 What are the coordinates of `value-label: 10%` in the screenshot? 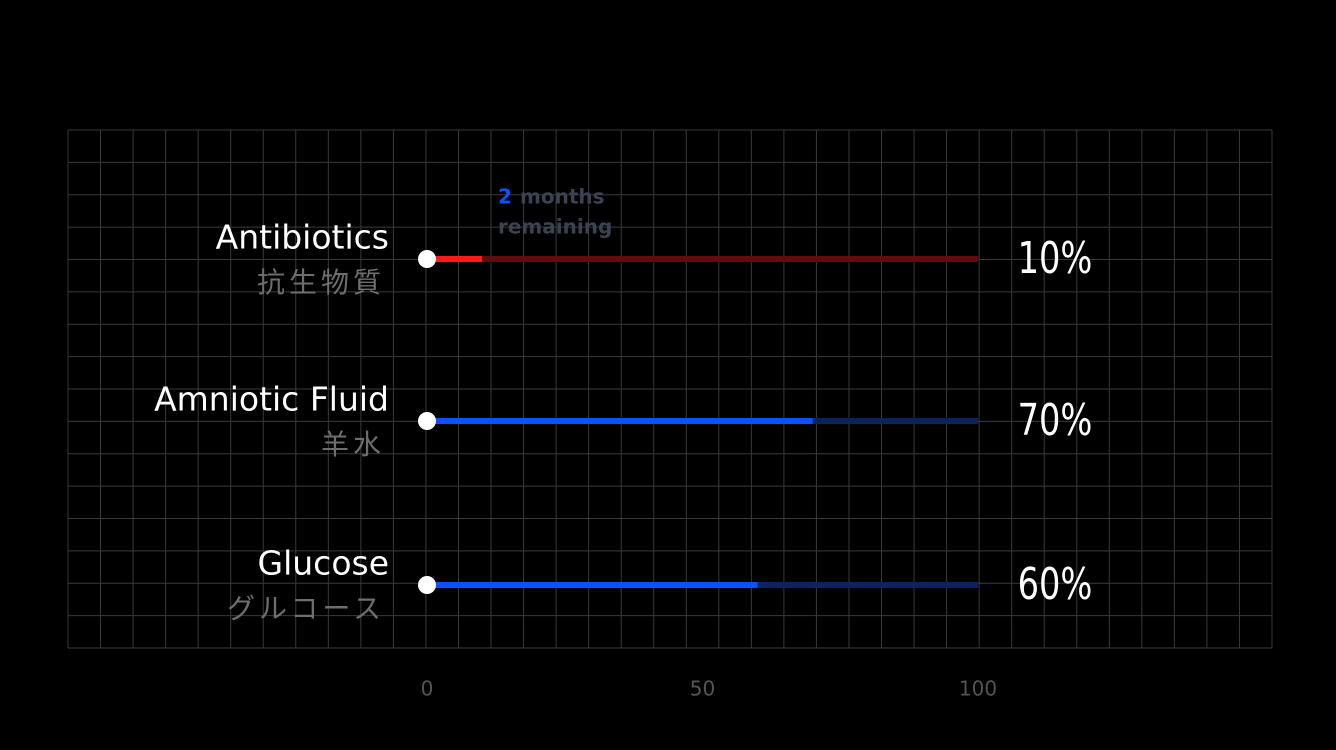 It's located at (1055, 258).